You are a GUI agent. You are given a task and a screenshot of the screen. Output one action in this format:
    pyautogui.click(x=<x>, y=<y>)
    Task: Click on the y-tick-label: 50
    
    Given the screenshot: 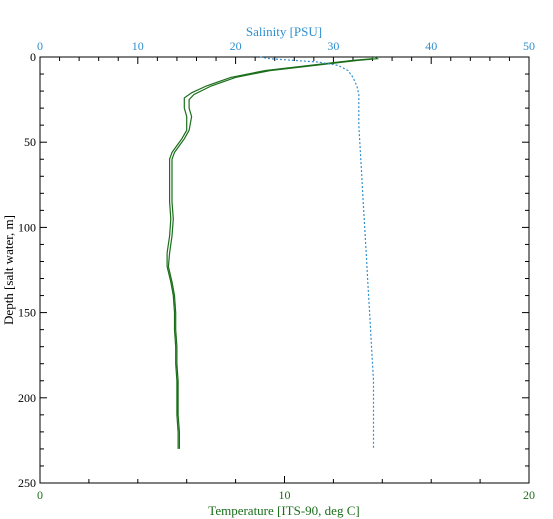 What is the action you would take?
    pyautogui.click(x=30, y=142)
    